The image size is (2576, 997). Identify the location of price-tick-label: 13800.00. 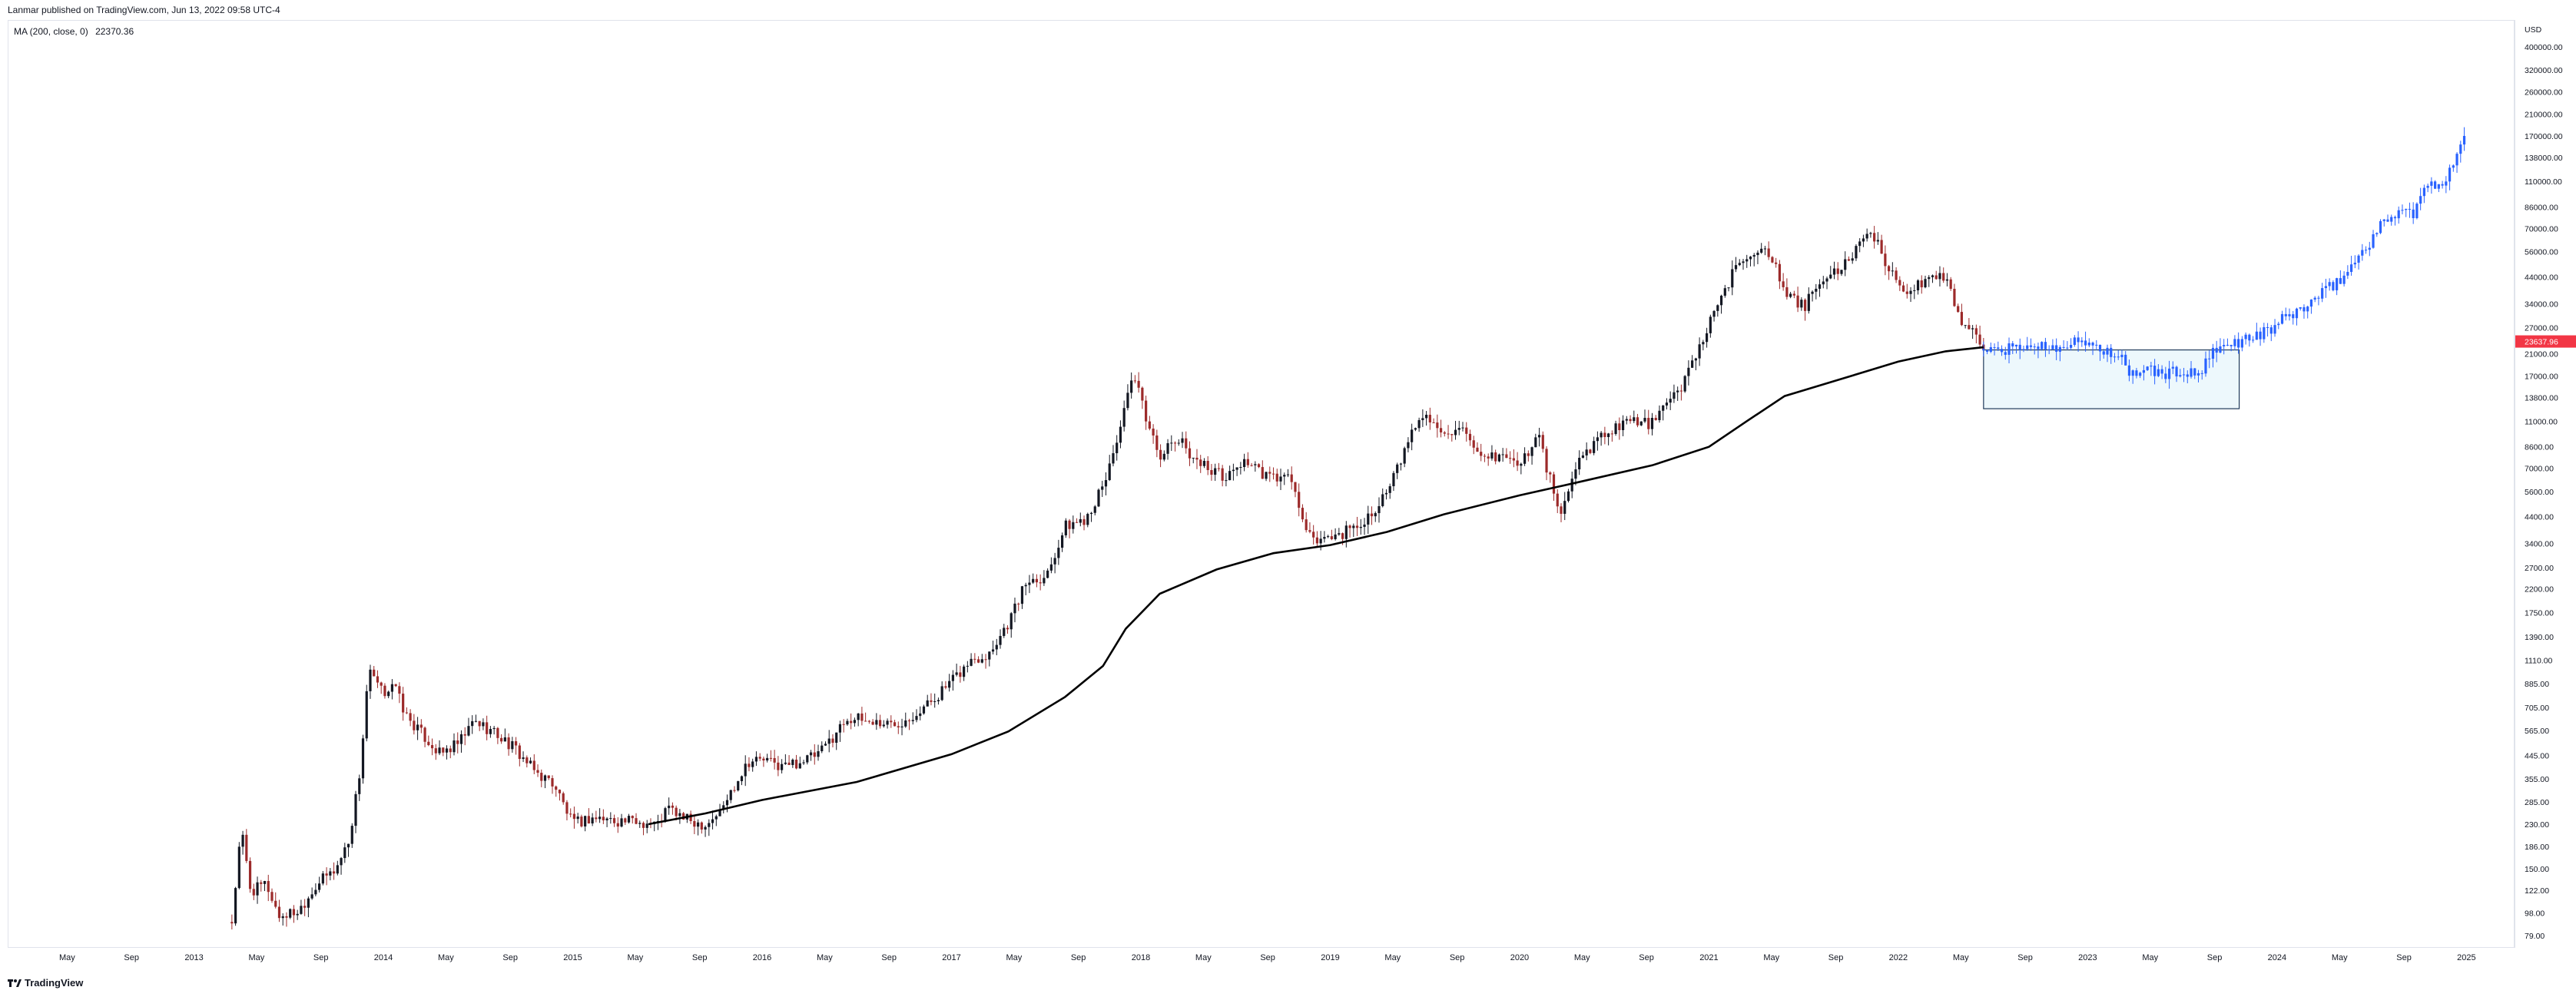
(2541, 398).